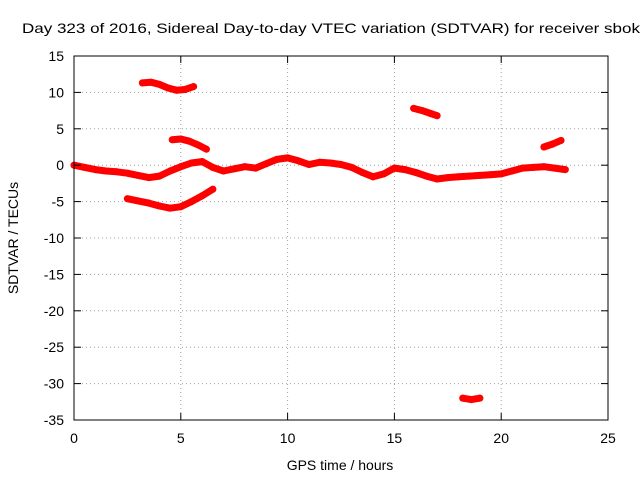  I want to click on y-tick-label: -15, so click(54, 274).